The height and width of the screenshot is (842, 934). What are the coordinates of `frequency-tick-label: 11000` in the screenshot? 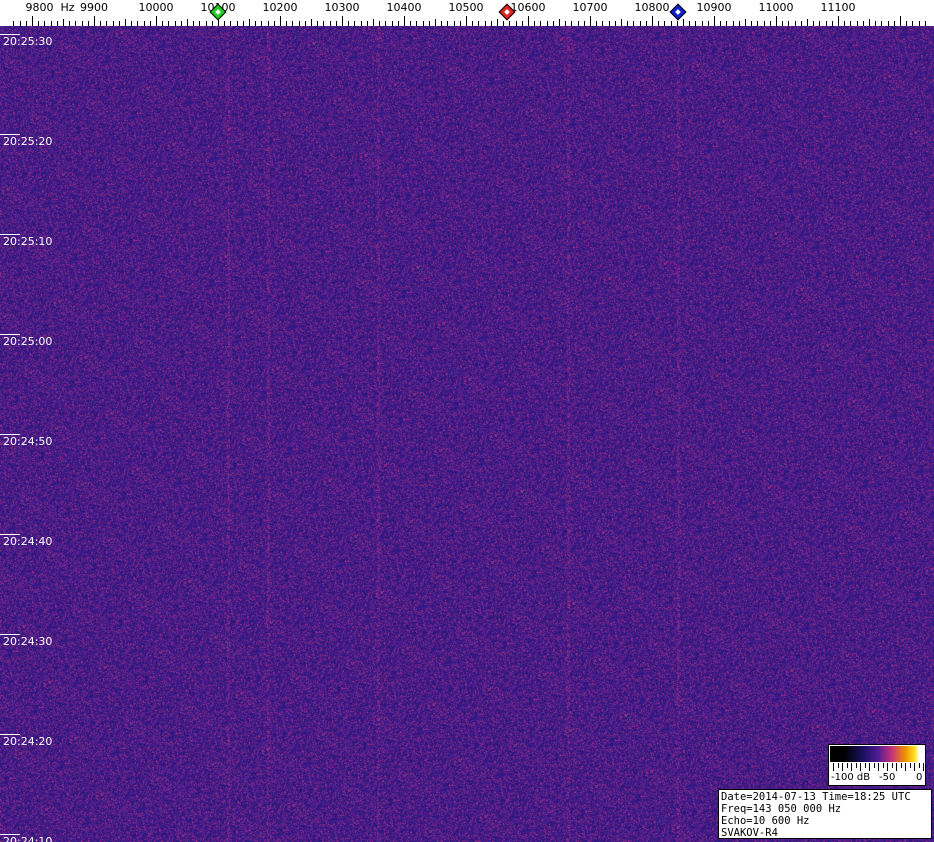 It's located at (776, 7).